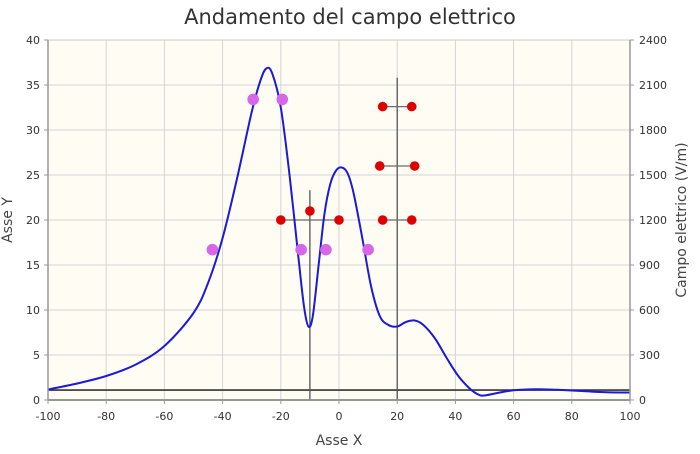 This screenshot has width=700, height=454. Describe the element at coordinates (223, 416) in the screenshot. I see `x-tick-label: -40` at that location.